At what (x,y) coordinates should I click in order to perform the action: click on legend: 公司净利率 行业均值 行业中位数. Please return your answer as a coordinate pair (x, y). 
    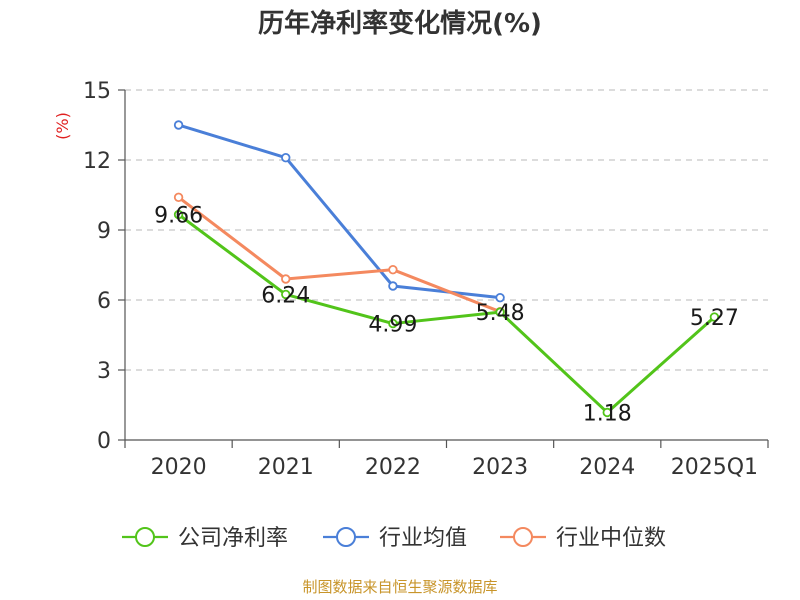
    Looking at the image, I should click on (394, 538).